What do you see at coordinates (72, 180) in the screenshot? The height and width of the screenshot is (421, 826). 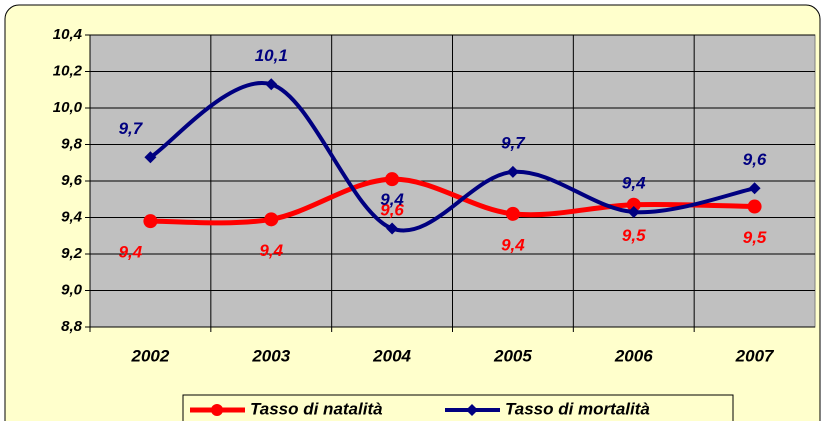 I see `y-tick-label: 9,6` at bounding box center [72, 180].